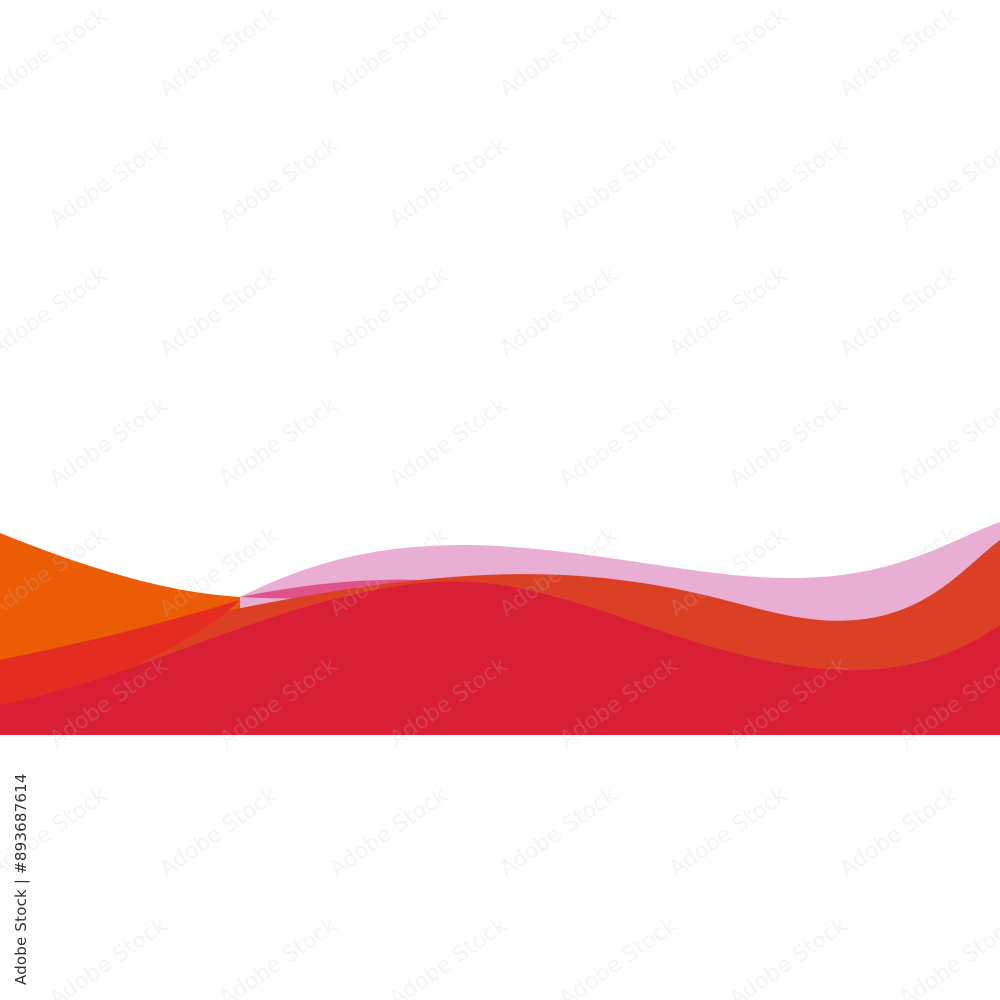  What do you see at coordinates (340, 588) in the screenshot?
I see `pink-overlap` at bounding box center [340, 588].